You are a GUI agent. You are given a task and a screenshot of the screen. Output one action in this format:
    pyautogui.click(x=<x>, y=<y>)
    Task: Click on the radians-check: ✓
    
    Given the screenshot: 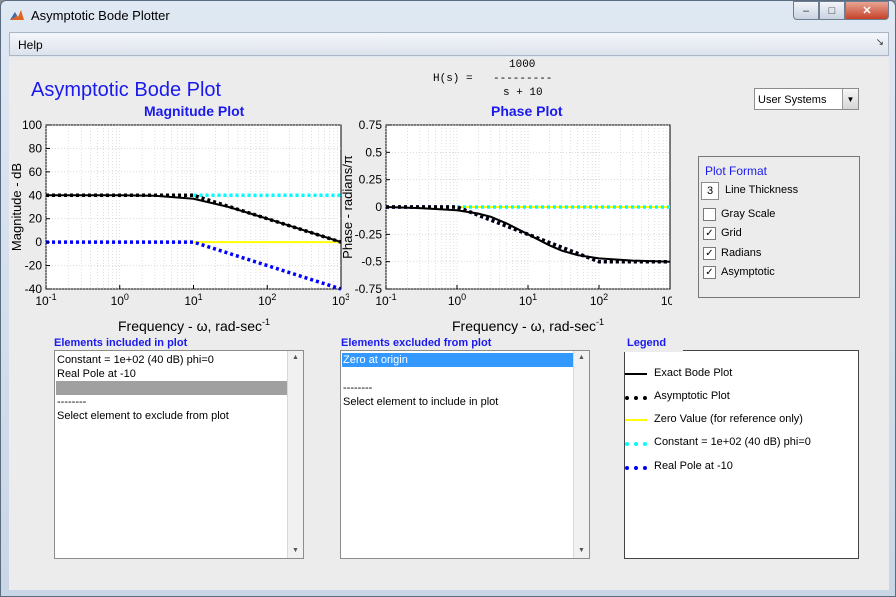 What is the action you would take?
    pyautogui.click(x=709, y=253)
    